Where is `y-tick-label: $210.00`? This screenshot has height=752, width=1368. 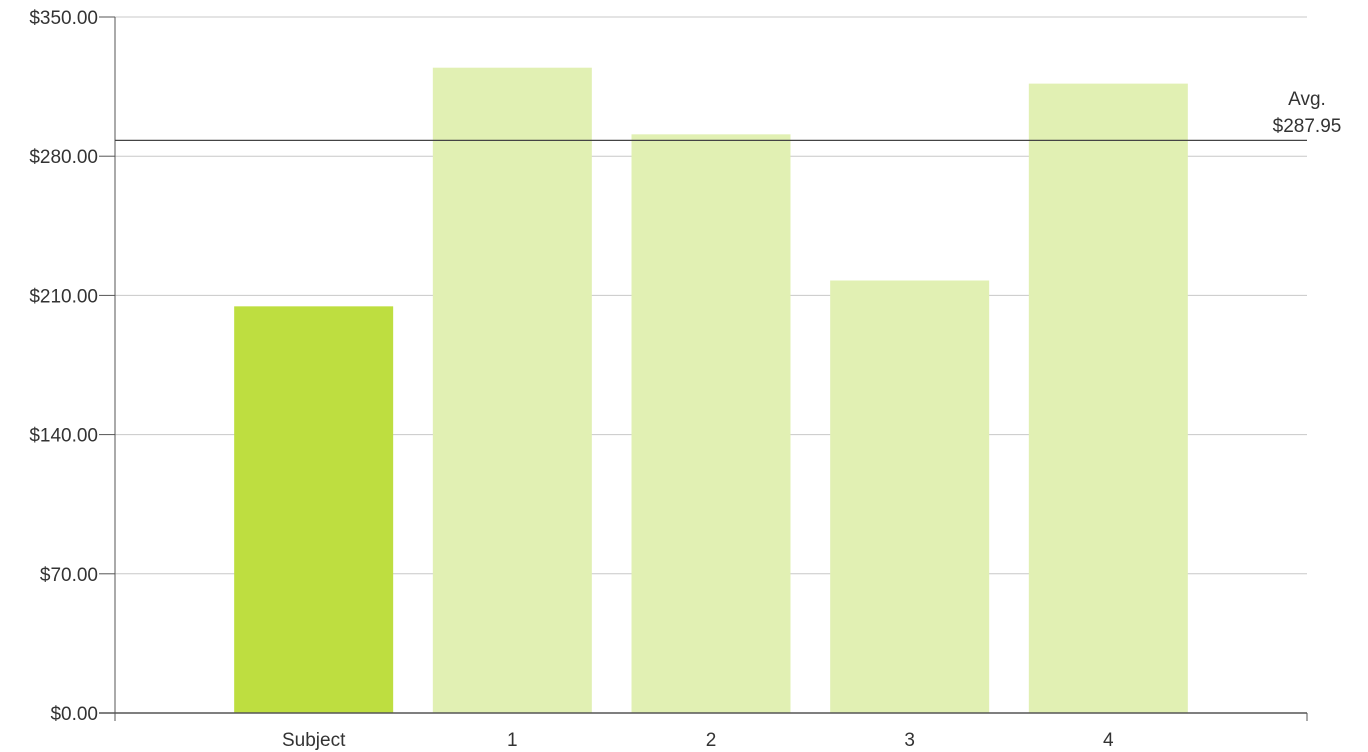
y-tick-label: $210.00 is located at coordinates (63, 296).